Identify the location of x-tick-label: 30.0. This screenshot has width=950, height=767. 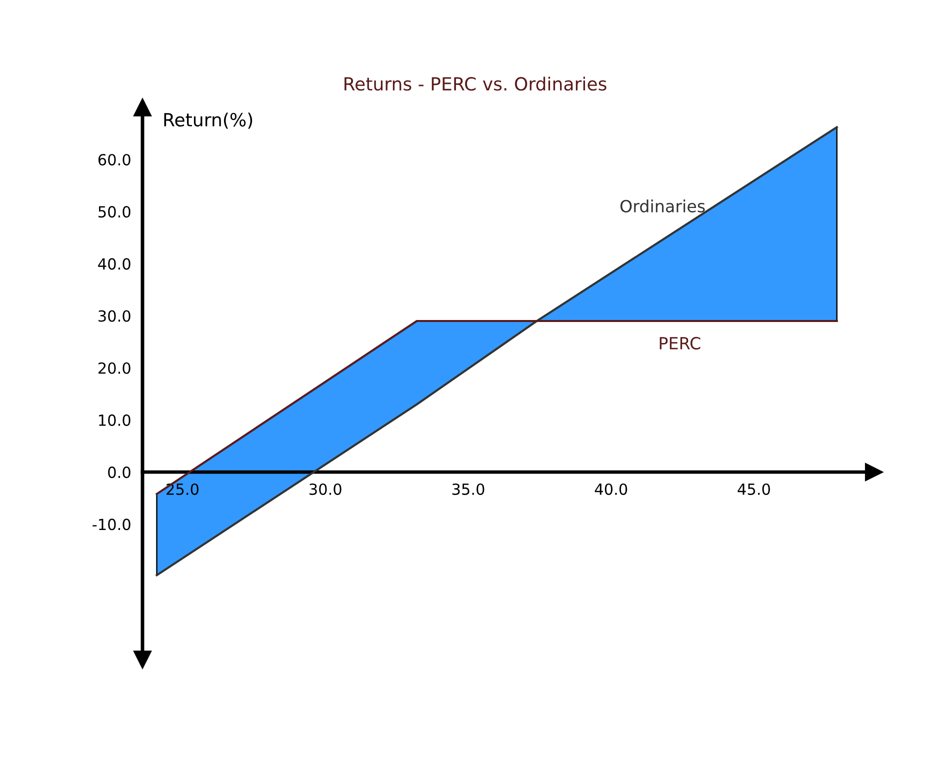
(326, 489).